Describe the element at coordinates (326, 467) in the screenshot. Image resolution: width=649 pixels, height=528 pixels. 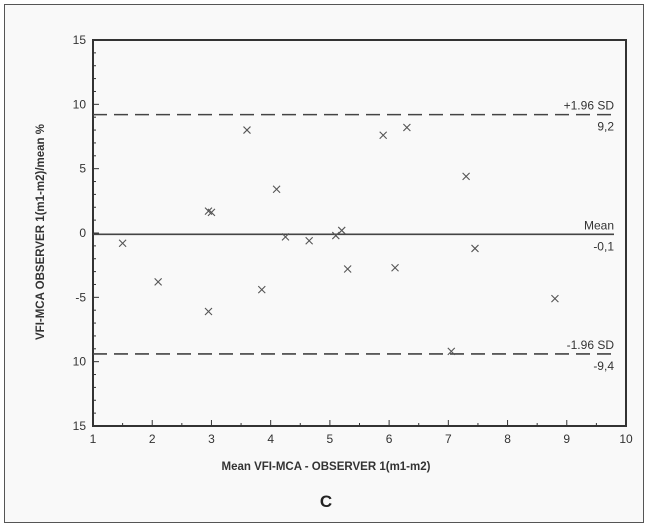
I see `x-axis-title: Mean VFI-MCA - OBSERVER 1(m1-m2)` at that location.